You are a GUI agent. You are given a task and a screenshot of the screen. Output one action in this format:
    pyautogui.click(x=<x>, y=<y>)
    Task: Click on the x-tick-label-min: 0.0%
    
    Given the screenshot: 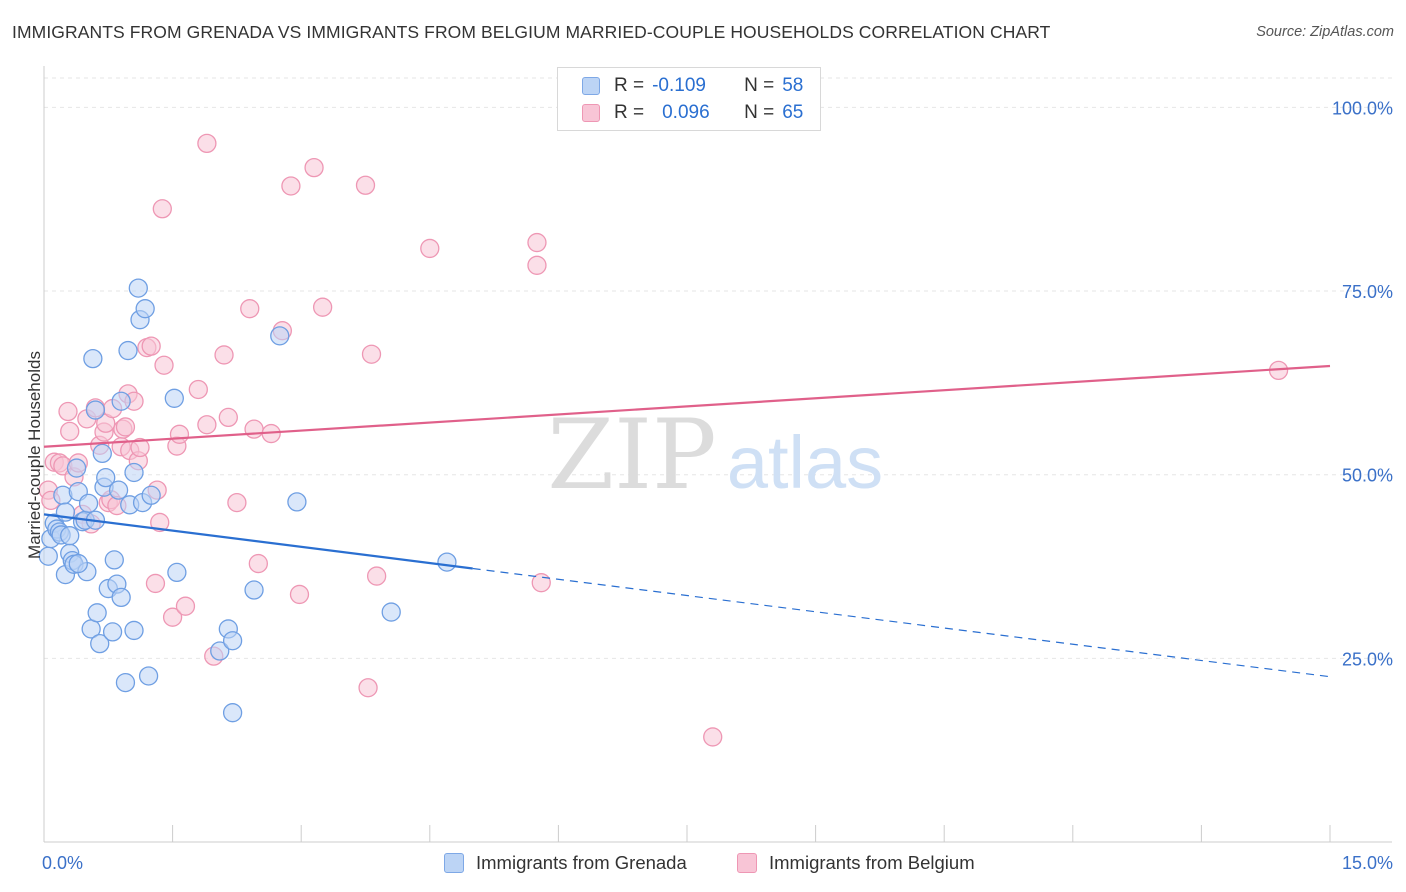 What is the action you would take?
    pyautogui.click(x=62, y=863)
    